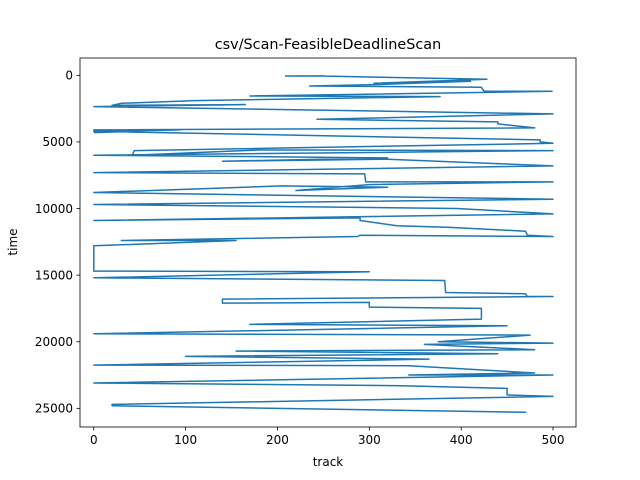  What do you see at coordinates (553, 440) in the screenshot?
I see `x-tick-label: 500` at bounding box center [553, 440].